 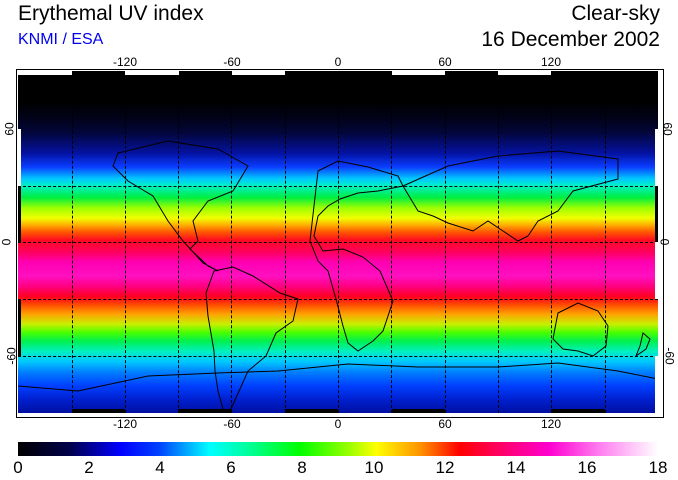 What do you see at coordinates (551, 62) in the screenshot?
I see `lon-tick-top: 120` at bounding box center [551, 62].